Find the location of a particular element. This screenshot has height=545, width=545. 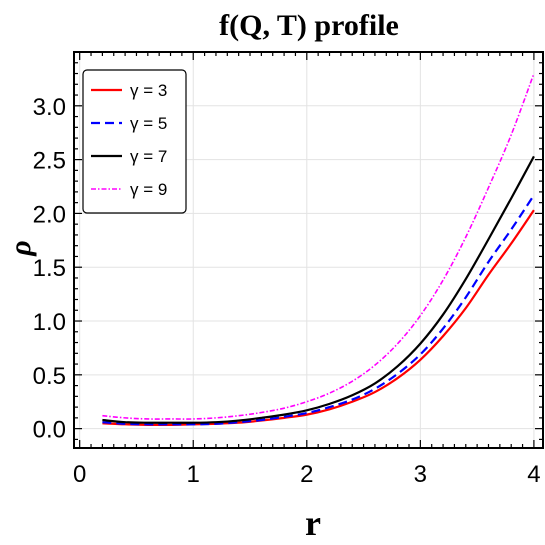

chart-title: f(Q, T) profile is located at coordinates (309, 25).